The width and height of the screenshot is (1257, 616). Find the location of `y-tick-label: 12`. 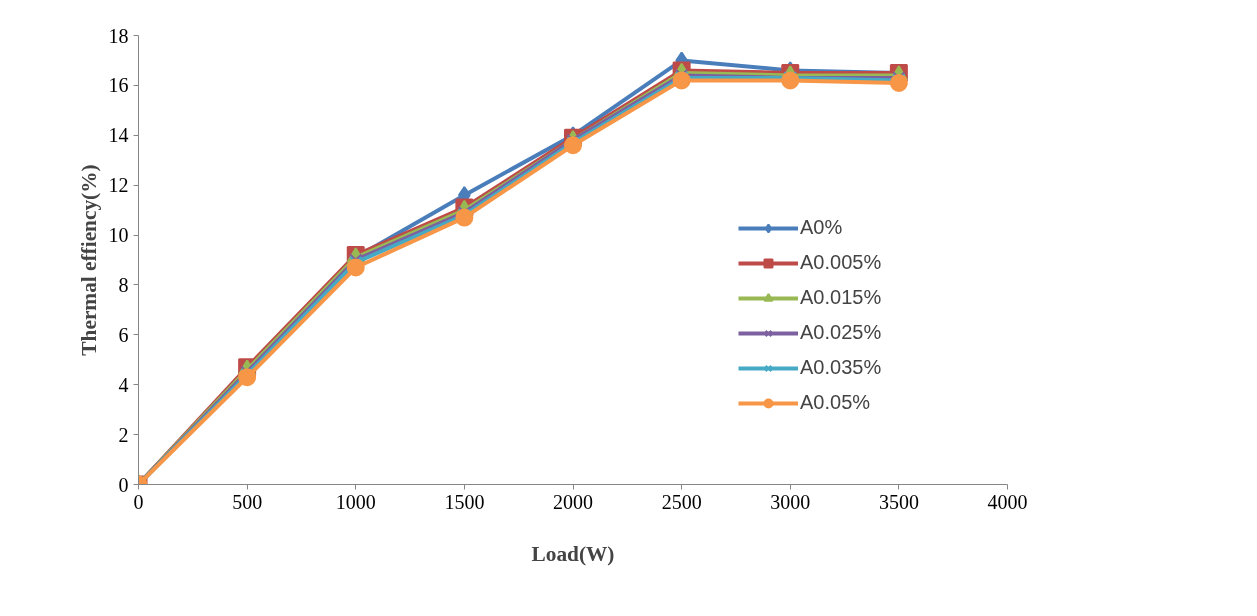

y-tick-label: 12 is located at coordinates (118, 185).